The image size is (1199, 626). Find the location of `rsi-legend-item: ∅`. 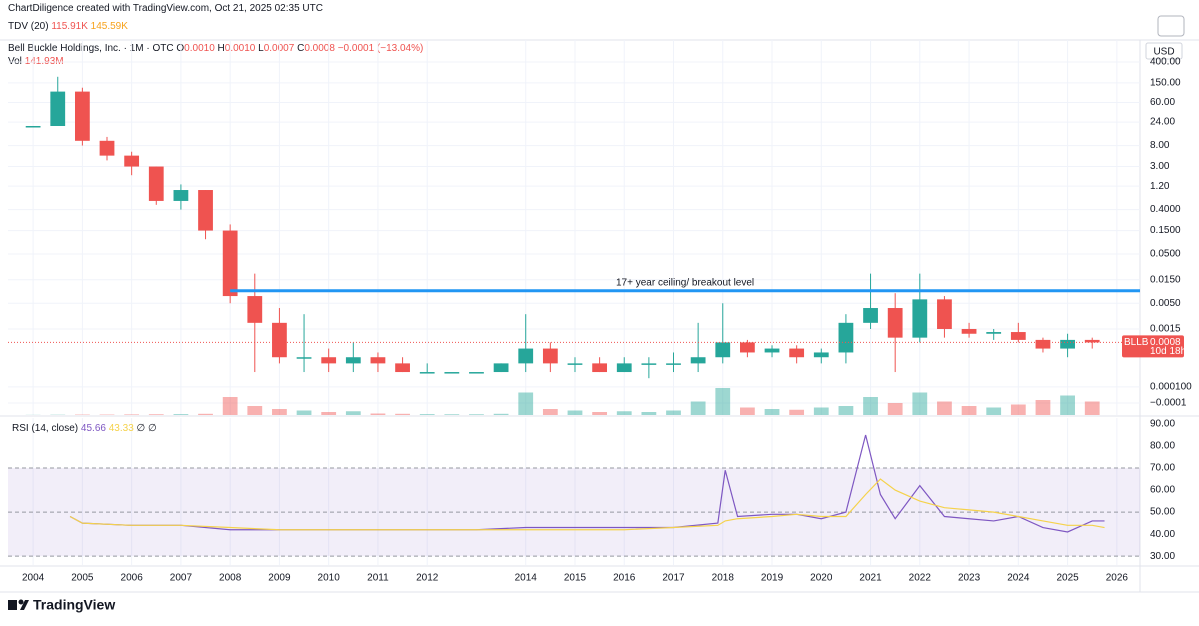

rsi-legend-item: ∅ is located at coordinates (152, 428).